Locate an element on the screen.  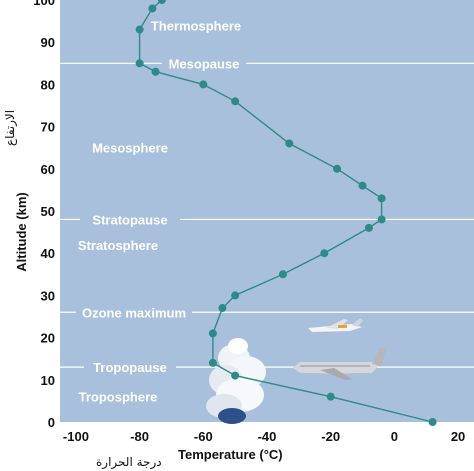
y-tick-label: 0 is located at coordinates (51, 422).